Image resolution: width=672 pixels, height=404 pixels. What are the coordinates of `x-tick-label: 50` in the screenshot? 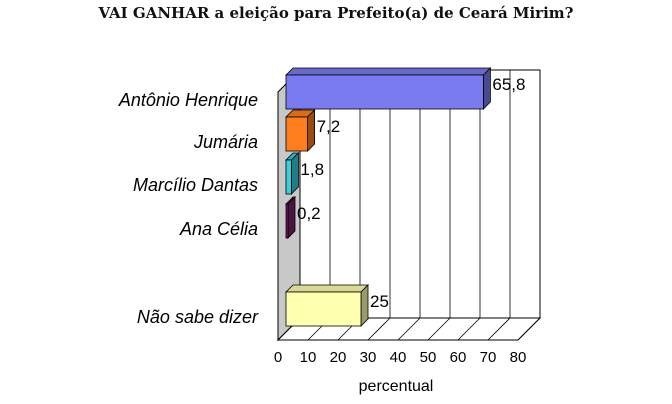 It's located at (428, 357).